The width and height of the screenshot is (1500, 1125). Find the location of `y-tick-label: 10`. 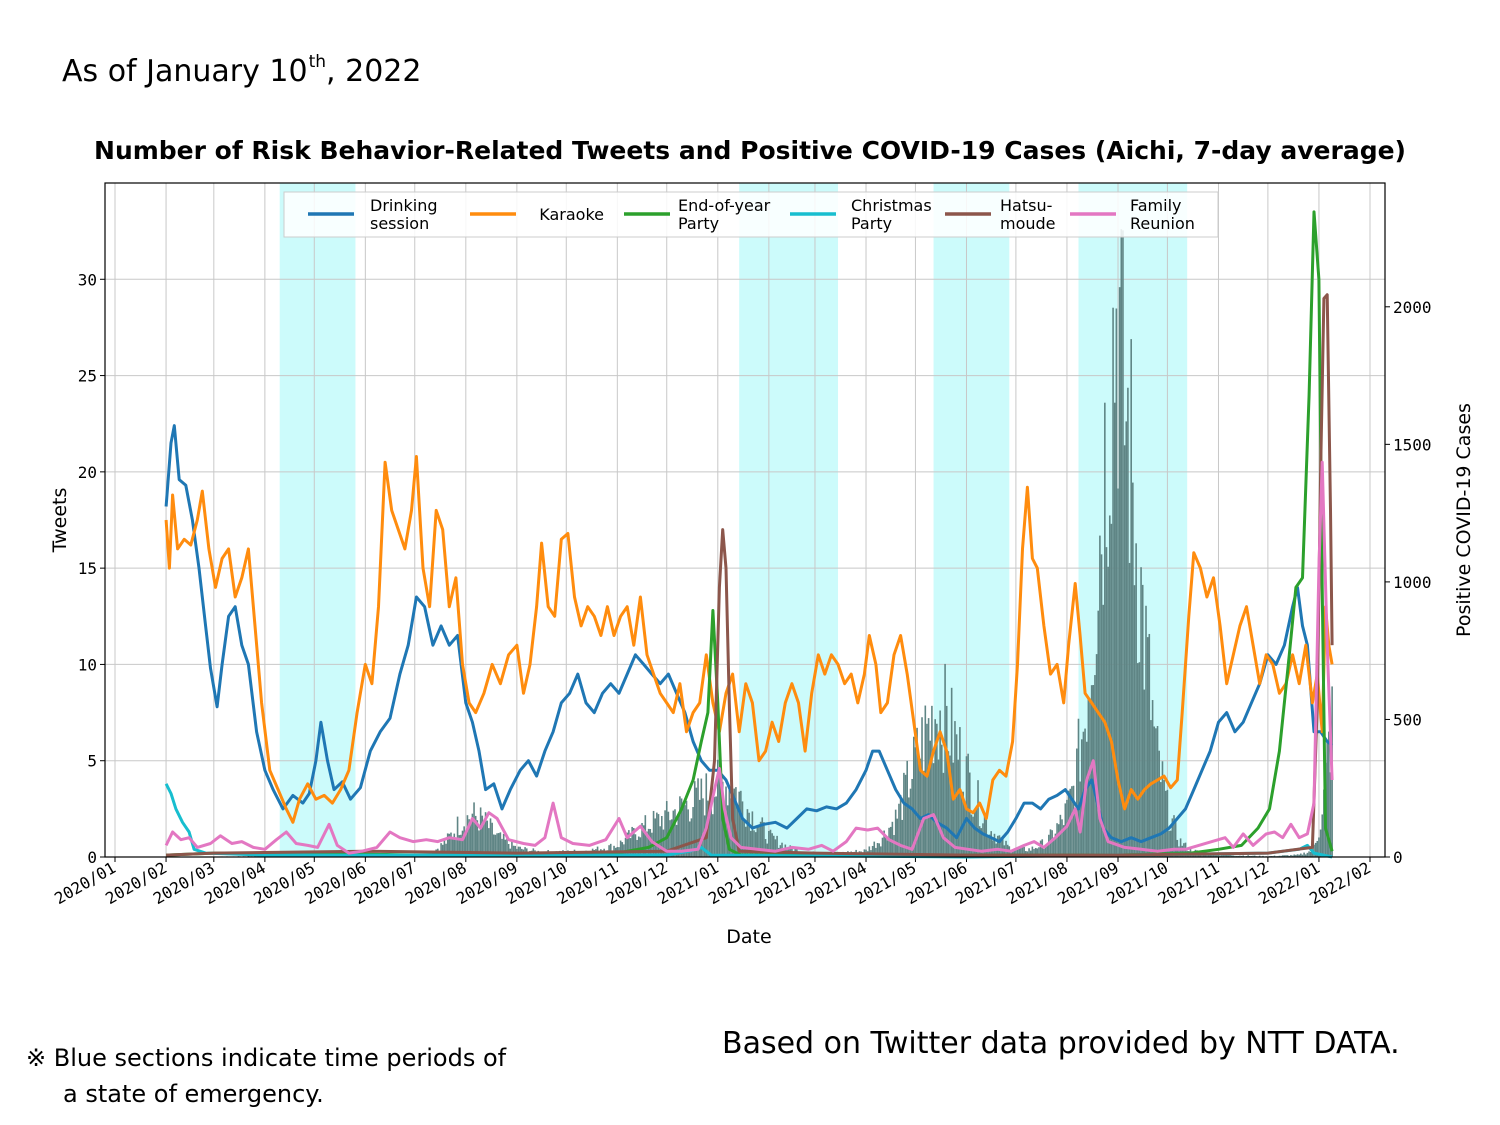

y-tick-label: 10 is located at coordinates (87, 664).